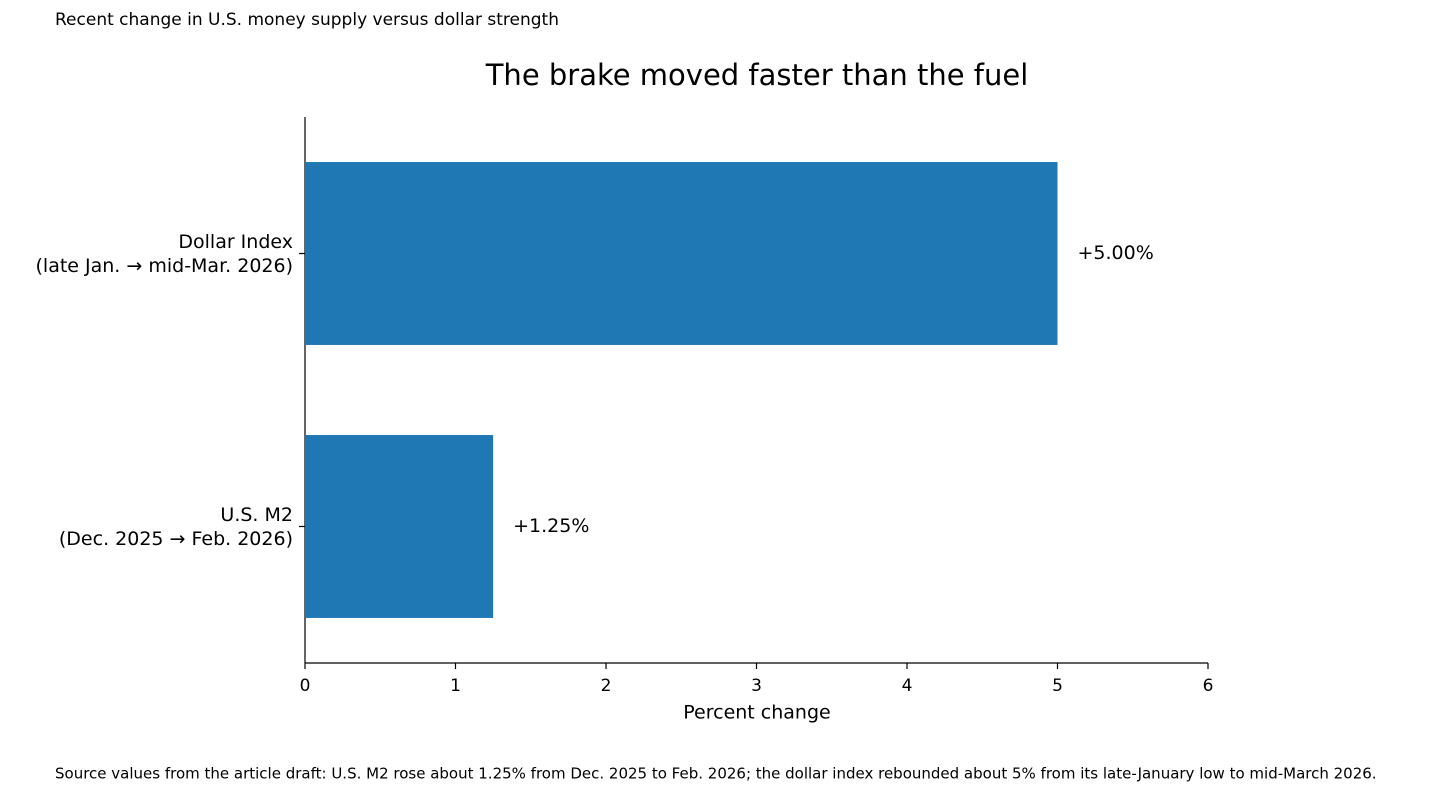 The width and height of the screenshot is (1448, 794). Describe the element at coordinates (1208, 686) in the screenshot. I see `x-tick-label: 6` at that location.